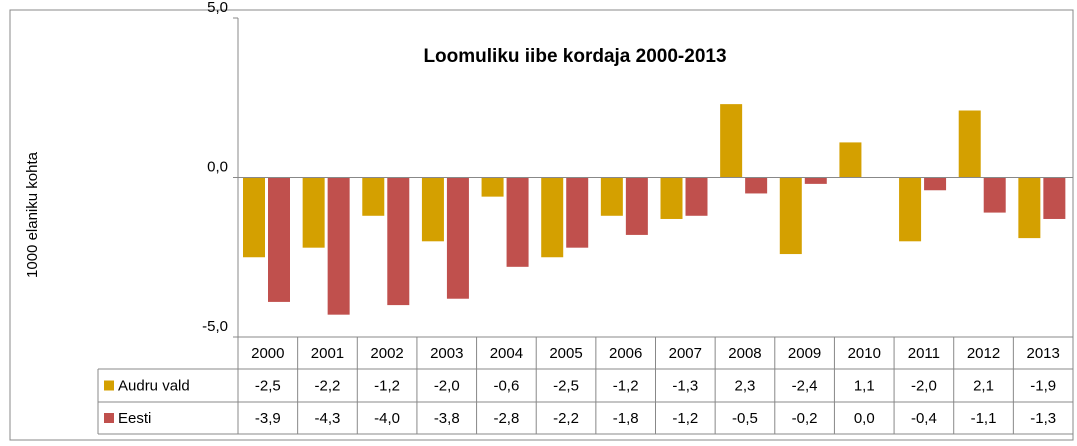  Describe the element at coordinates (685, 353) in the screenshot. I see `x-tick-label: 2007` at that location.